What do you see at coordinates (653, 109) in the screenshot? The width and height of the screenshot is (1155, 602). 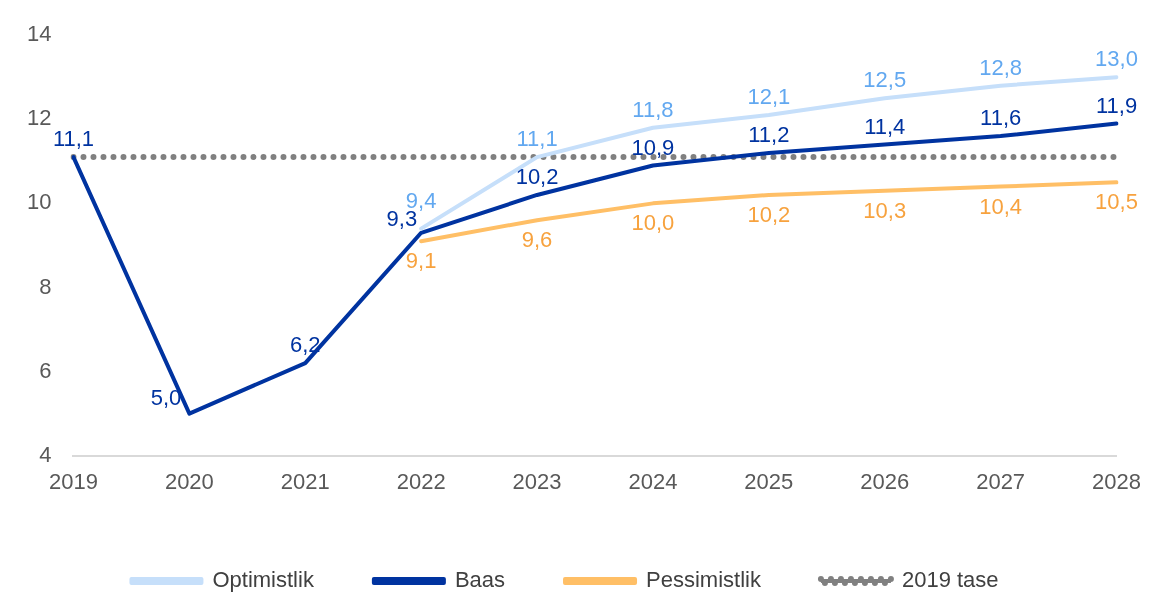 I see `data-label: 11,8` at bounding box center [653, 109].